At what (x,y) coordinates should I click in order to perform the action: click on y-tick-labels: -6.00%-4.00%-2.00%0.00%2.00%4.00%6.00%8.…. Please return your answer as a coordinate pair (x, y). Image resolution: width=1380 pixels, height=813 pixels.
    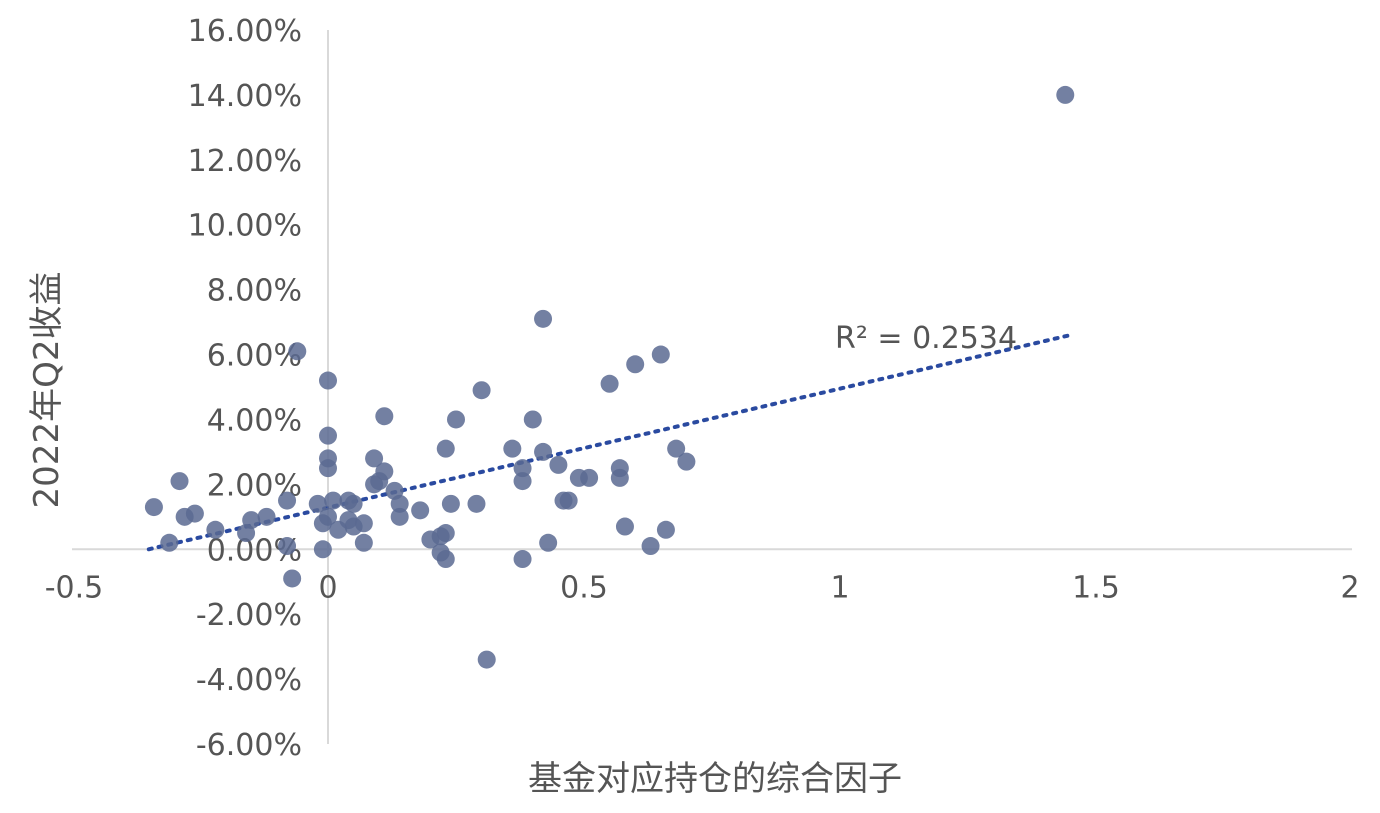
    Looking at the image, I should click on (245, 388).